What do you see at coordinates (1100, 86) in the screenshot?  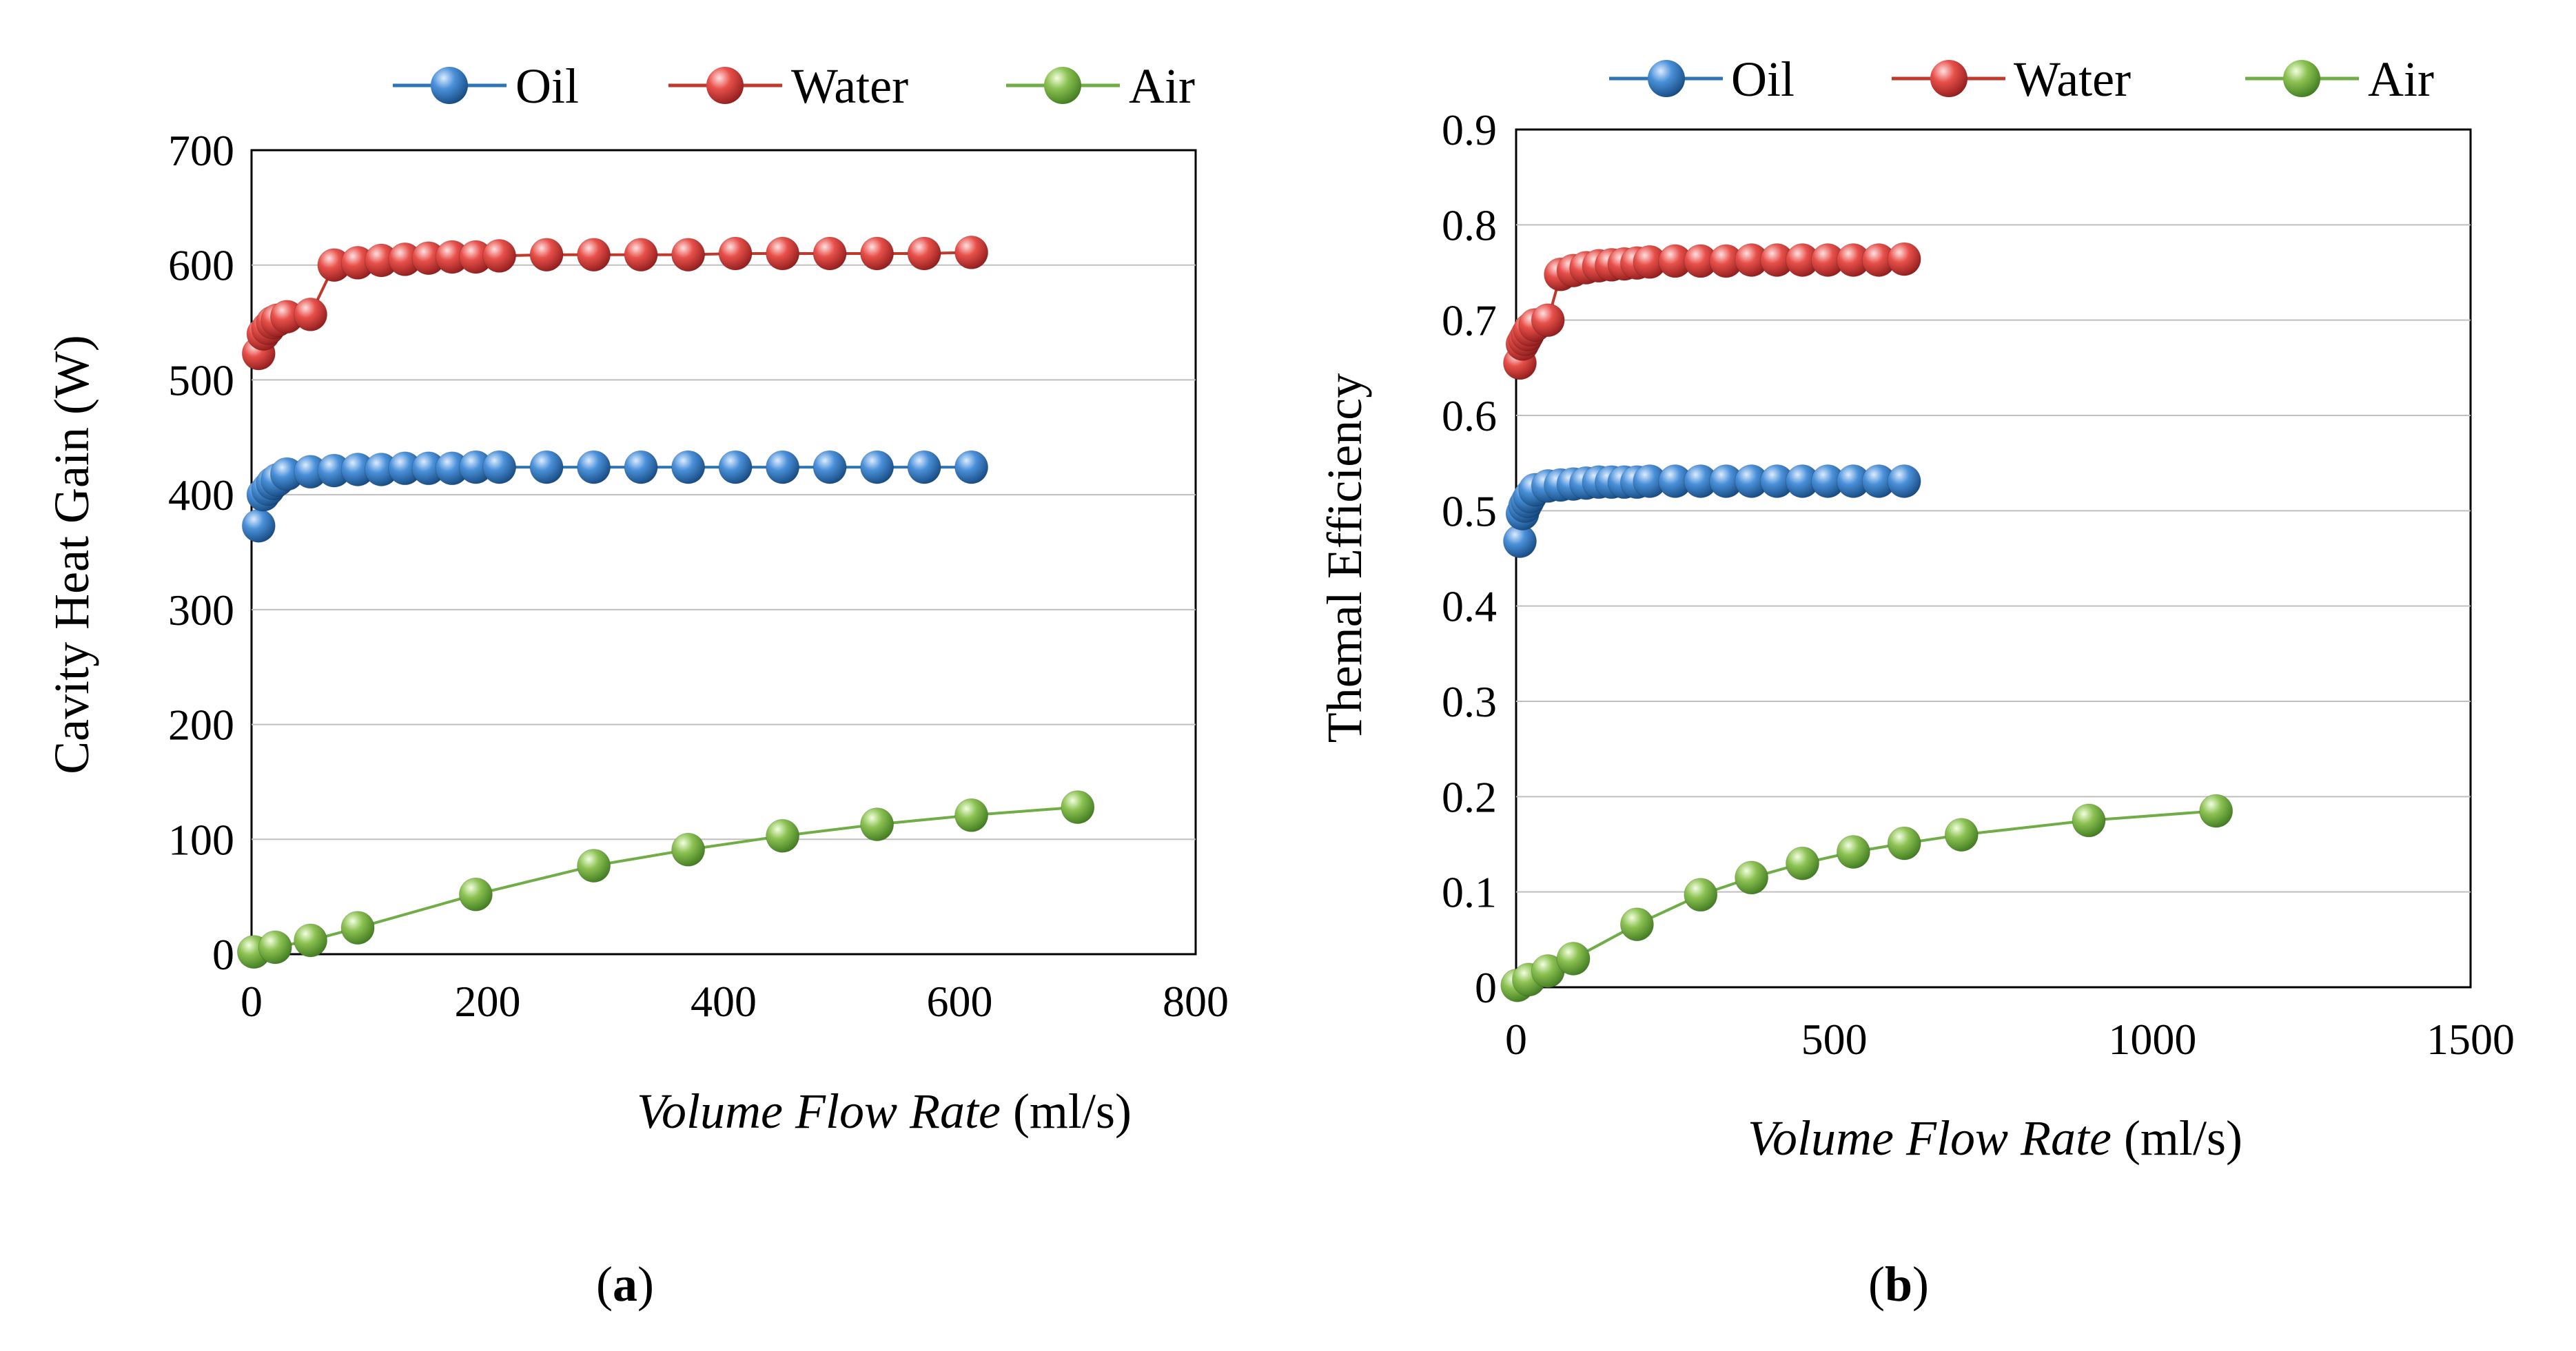 I see `legend-a-air: Air` at bounding box center [1100, 86].